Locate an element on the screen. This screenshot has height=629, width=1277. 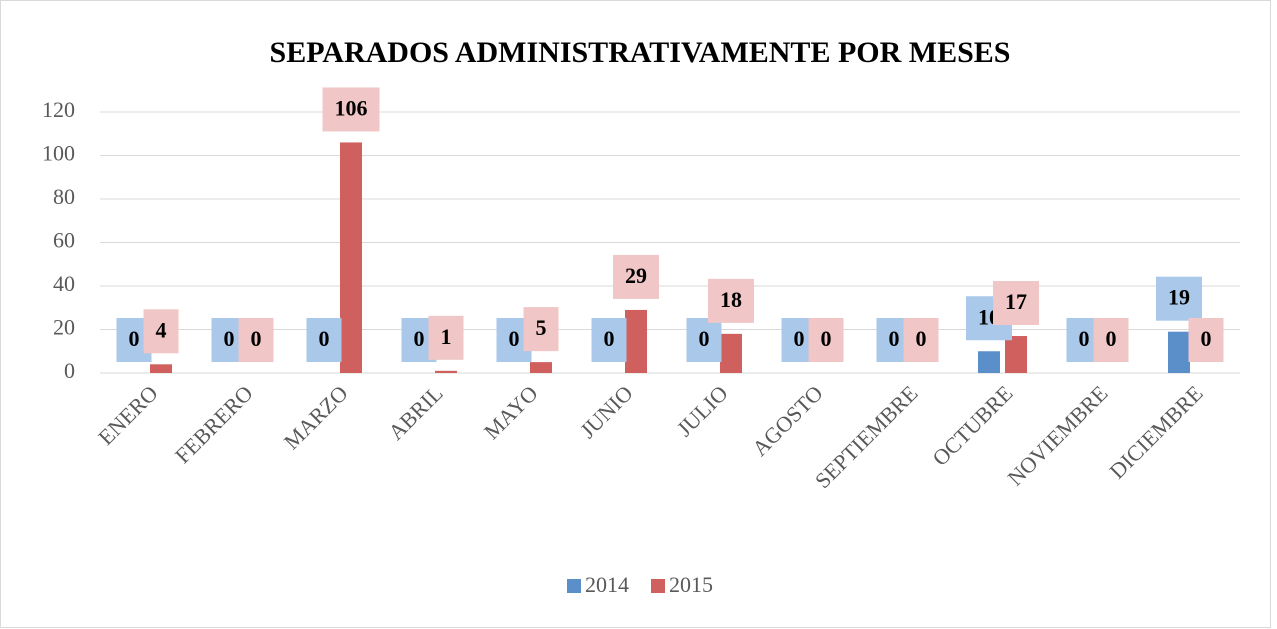
chart-title: SEPARADOS ADMINISTRATIVAMENTE POR MESES is located at coordinates (640, 52).